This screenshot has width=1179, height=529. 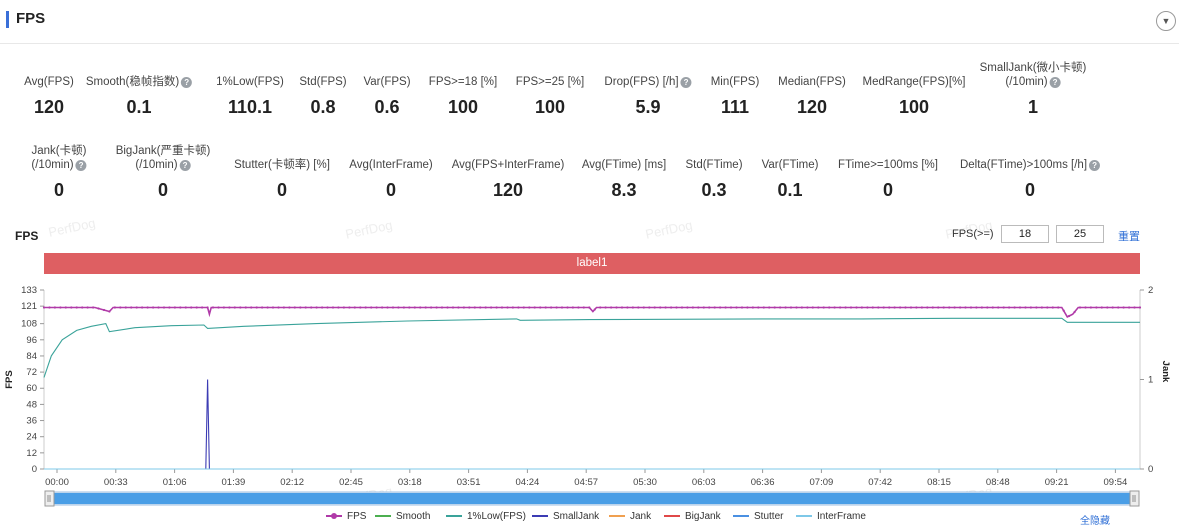 I want to click on metric-value: 111, so click(x=735, y=107).